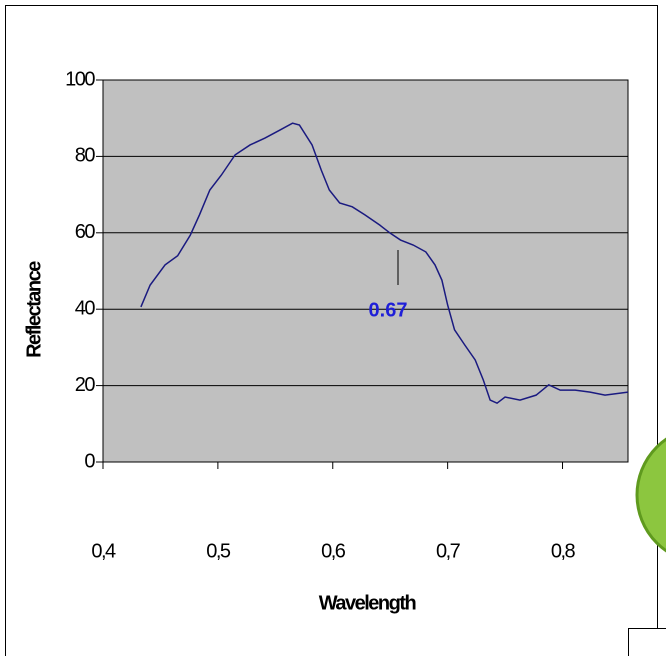 Image resolution: width=666 pixels, height=656 pixels. I want to click on x-tick-label: 0,4, so click(103, 551).